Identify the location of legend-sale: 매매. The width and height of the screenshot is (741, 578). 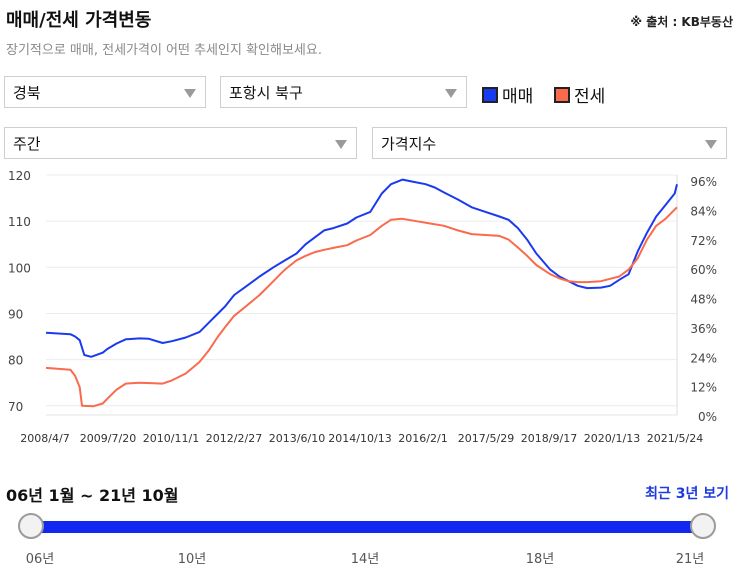
(507, 94).